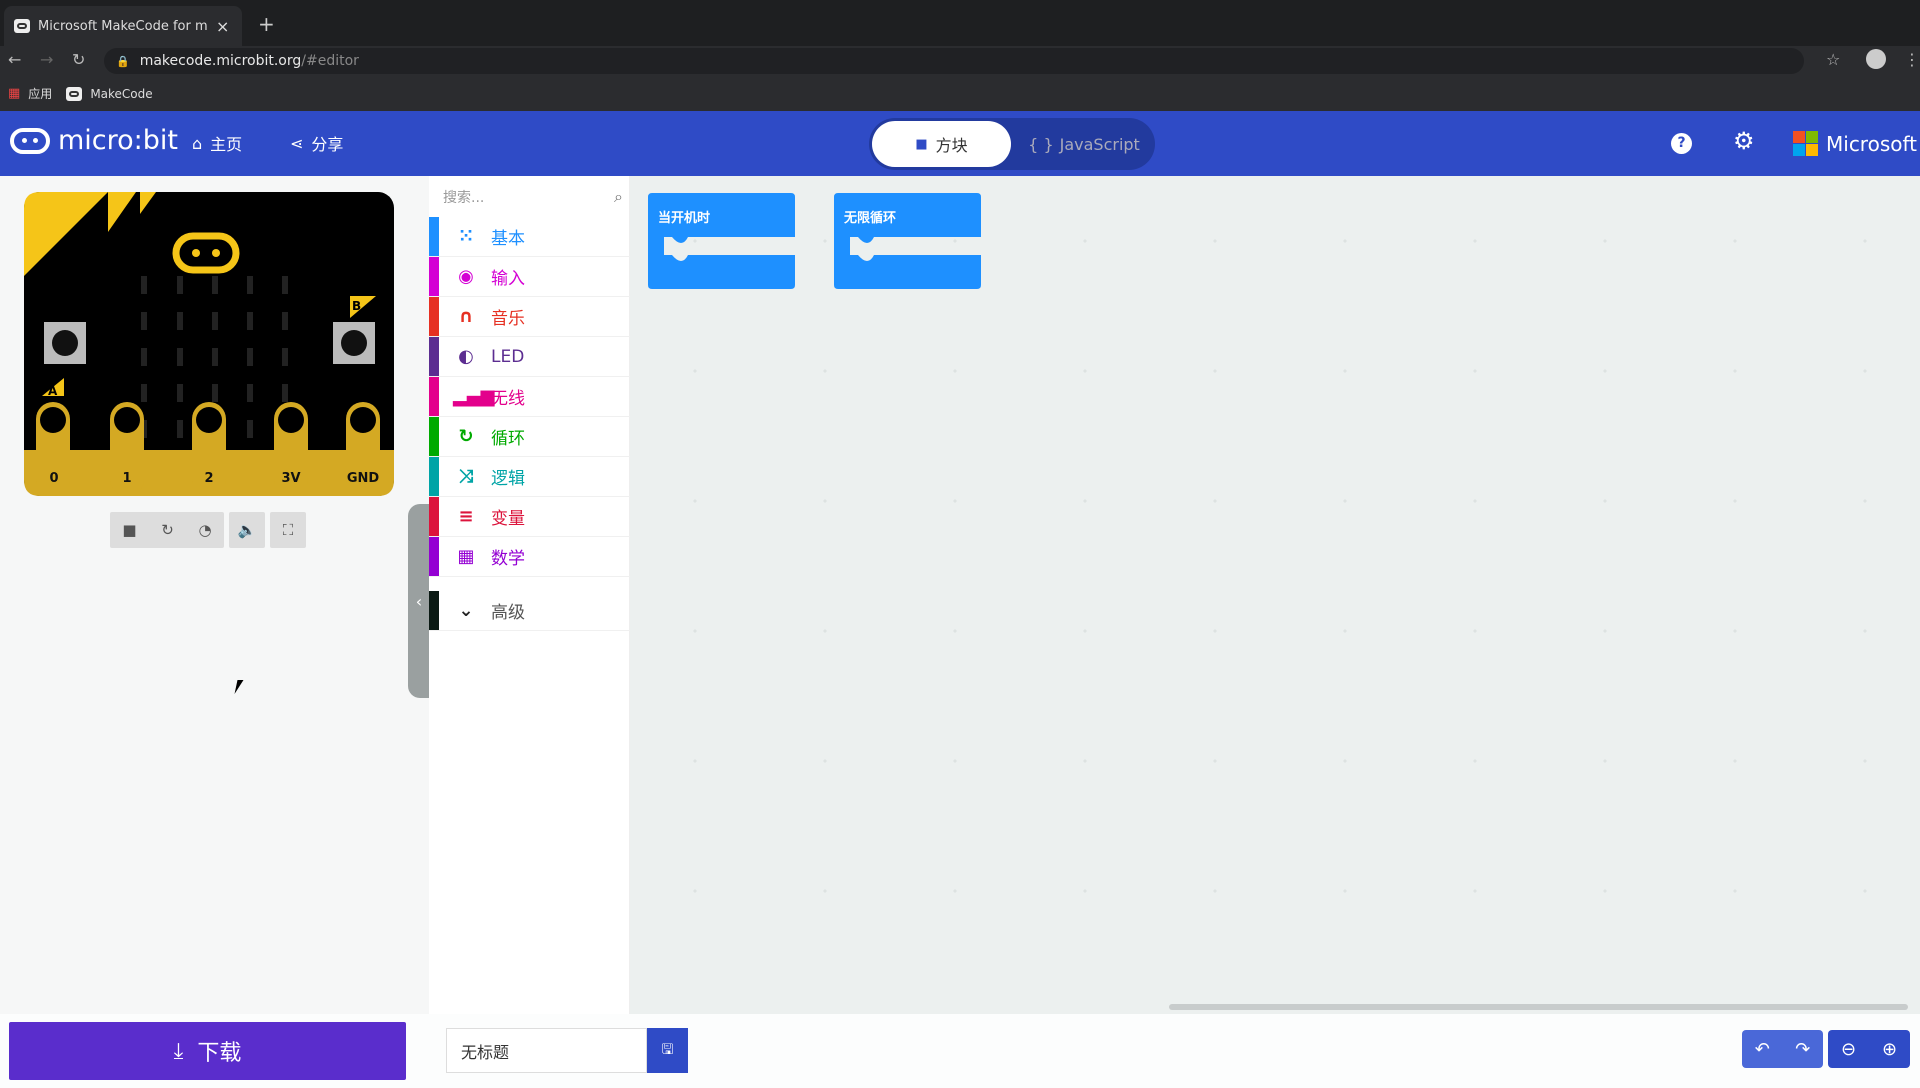  I want to click on chevron-down-icon: ⌄, so click(466, 610).